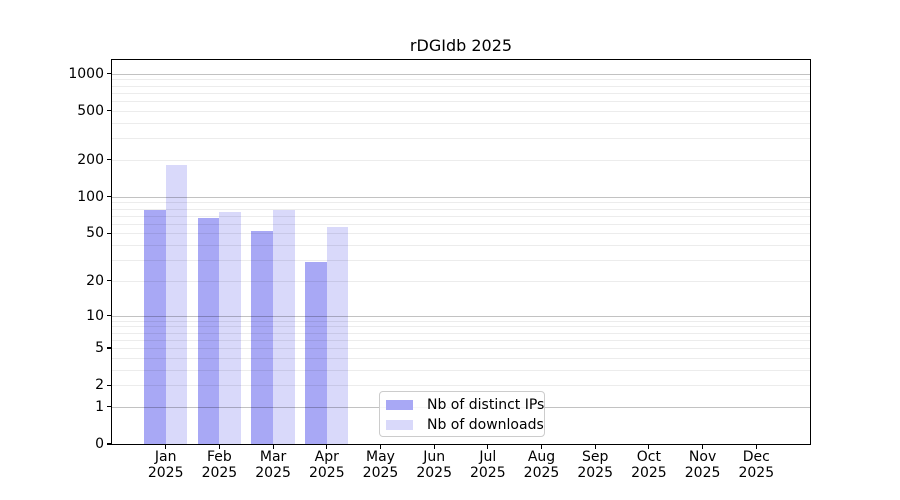 The width and height of the screenshot is (900, 500). What do you see at coordinates (316, 352) in the screenshot?
I see `bar-nb-of-distinct-ips-apr` at bounding box center [316, 352].